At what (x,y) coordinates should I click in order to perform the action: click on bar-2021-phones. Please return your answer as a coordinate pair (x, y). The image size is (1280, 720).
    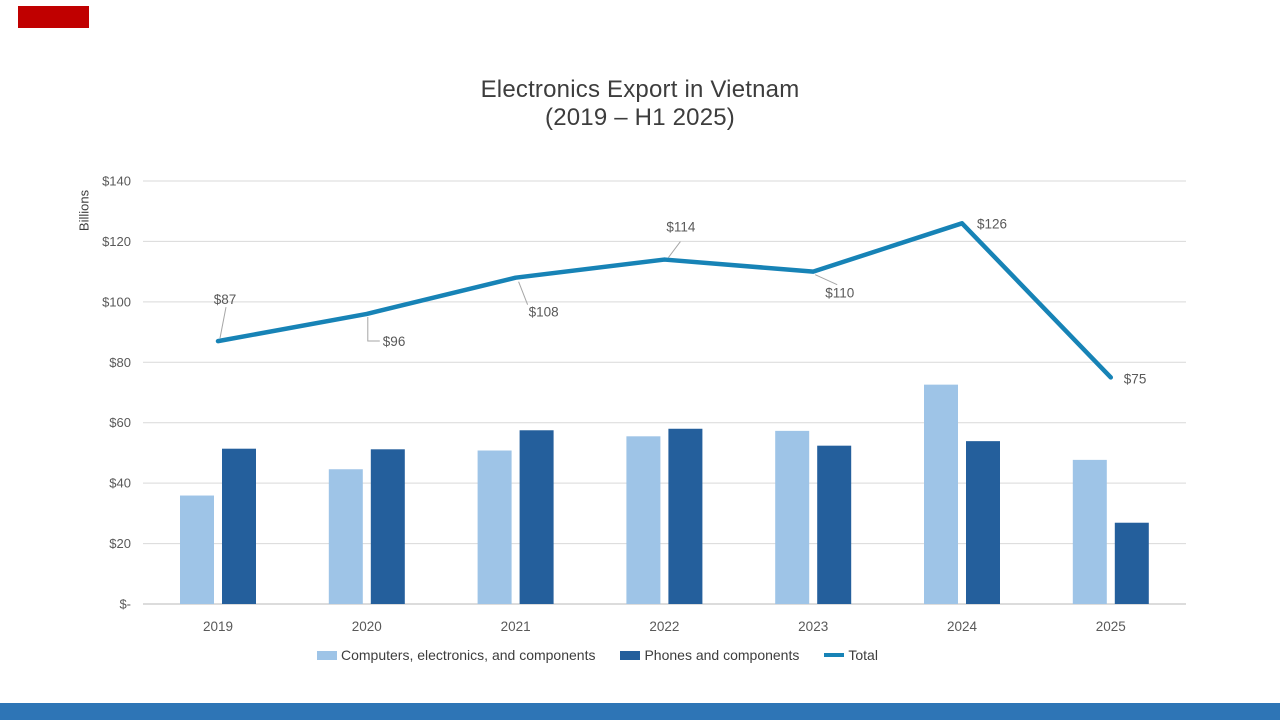
    Looking at the image, I should click on (536, 517).